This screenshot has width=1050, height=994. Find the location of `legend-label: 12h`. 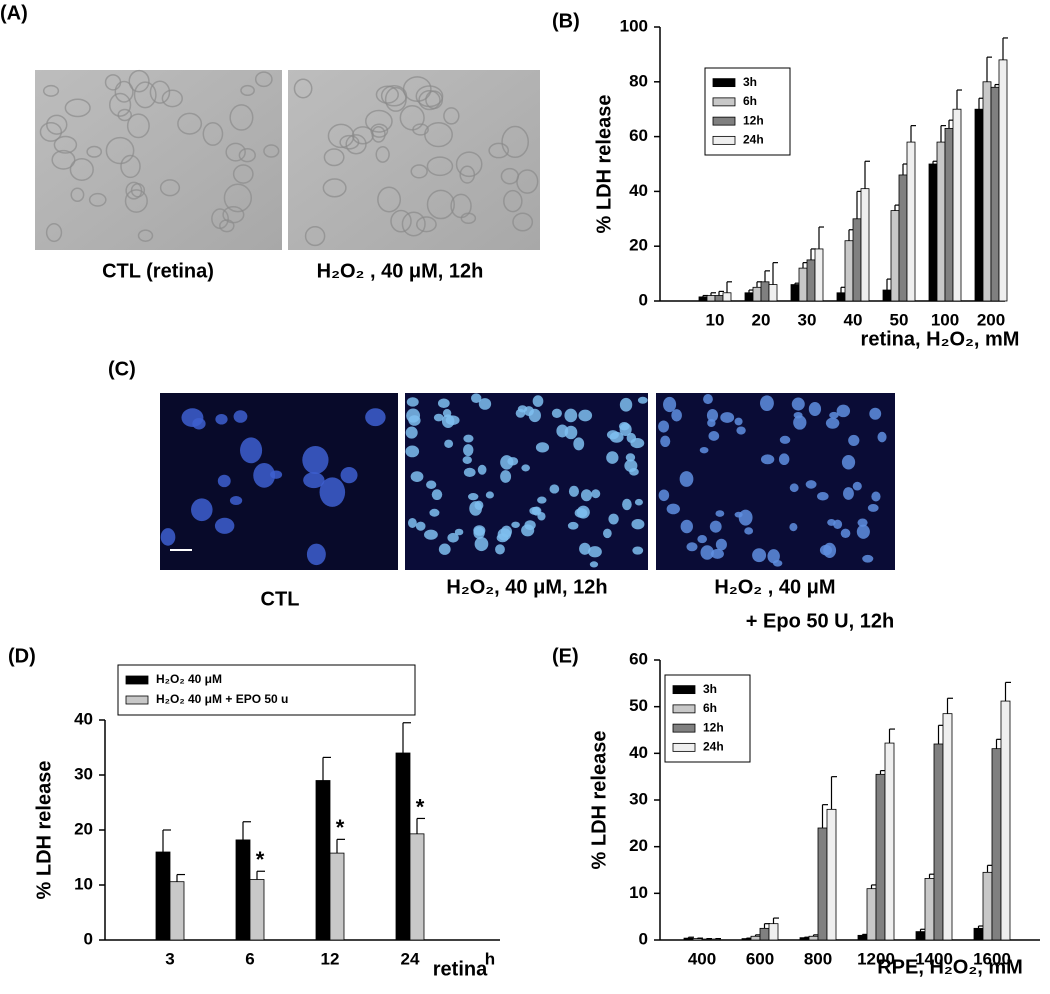

legend-label: 12h is located at coordinates (713, 727).